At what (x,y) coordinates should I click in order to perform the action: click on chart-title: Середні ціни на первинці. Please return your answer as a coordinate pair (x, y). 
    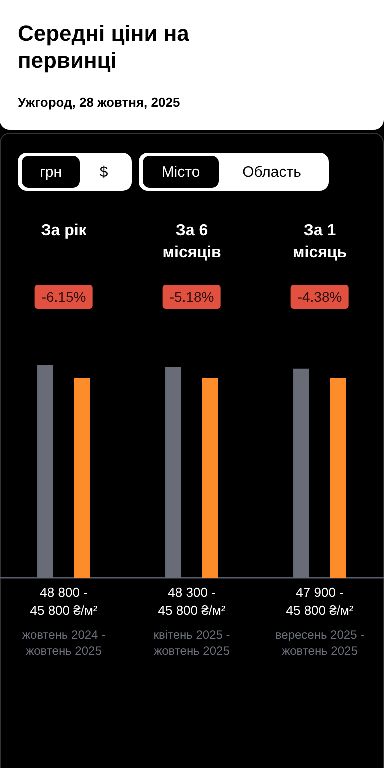
    Looking at the image, I should click on (104, 47).